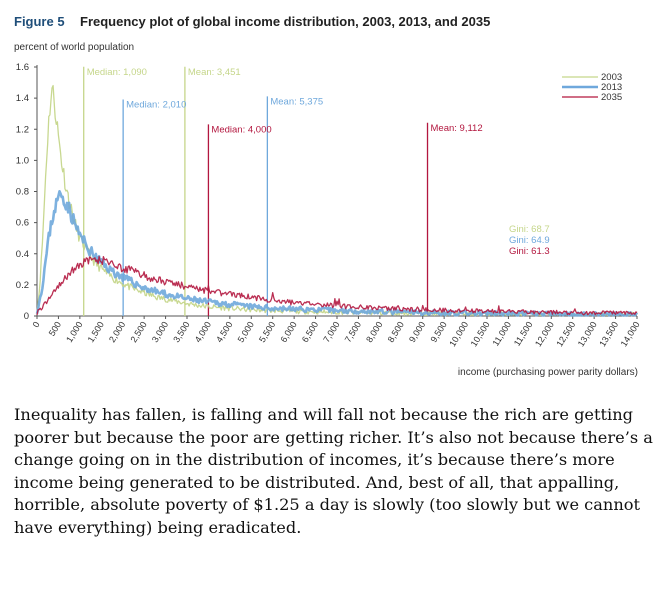  Describe the element at coordinates (523, 334) in the screenshot. I see `x-tick-label: 11,500` at that location.